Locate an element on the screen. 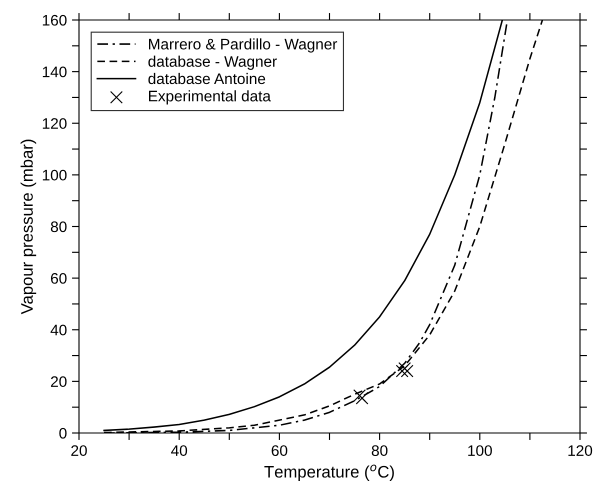 The height and width of the screenshot is (499, 595). x-tick-label: 40 is located at coordinates (179, 450).